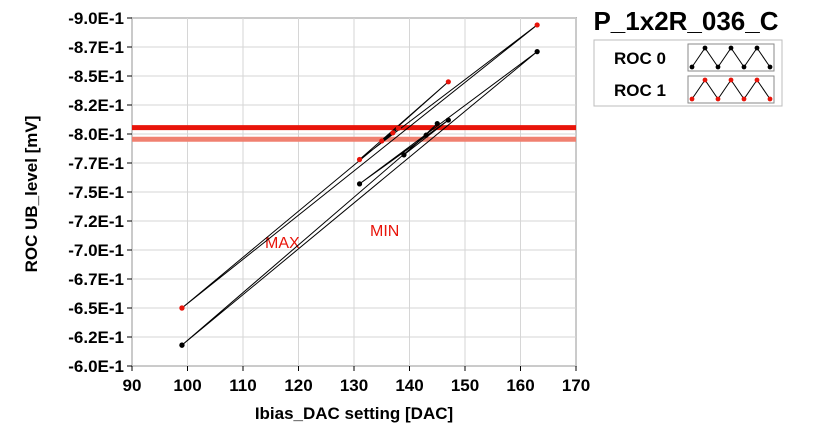 This screenshot has width=824, height=430. What do you see at coordinates (96, 105) in the screenshot?
I see `y-tick-label: -8.2E-1` at bounding box center [96, 105].